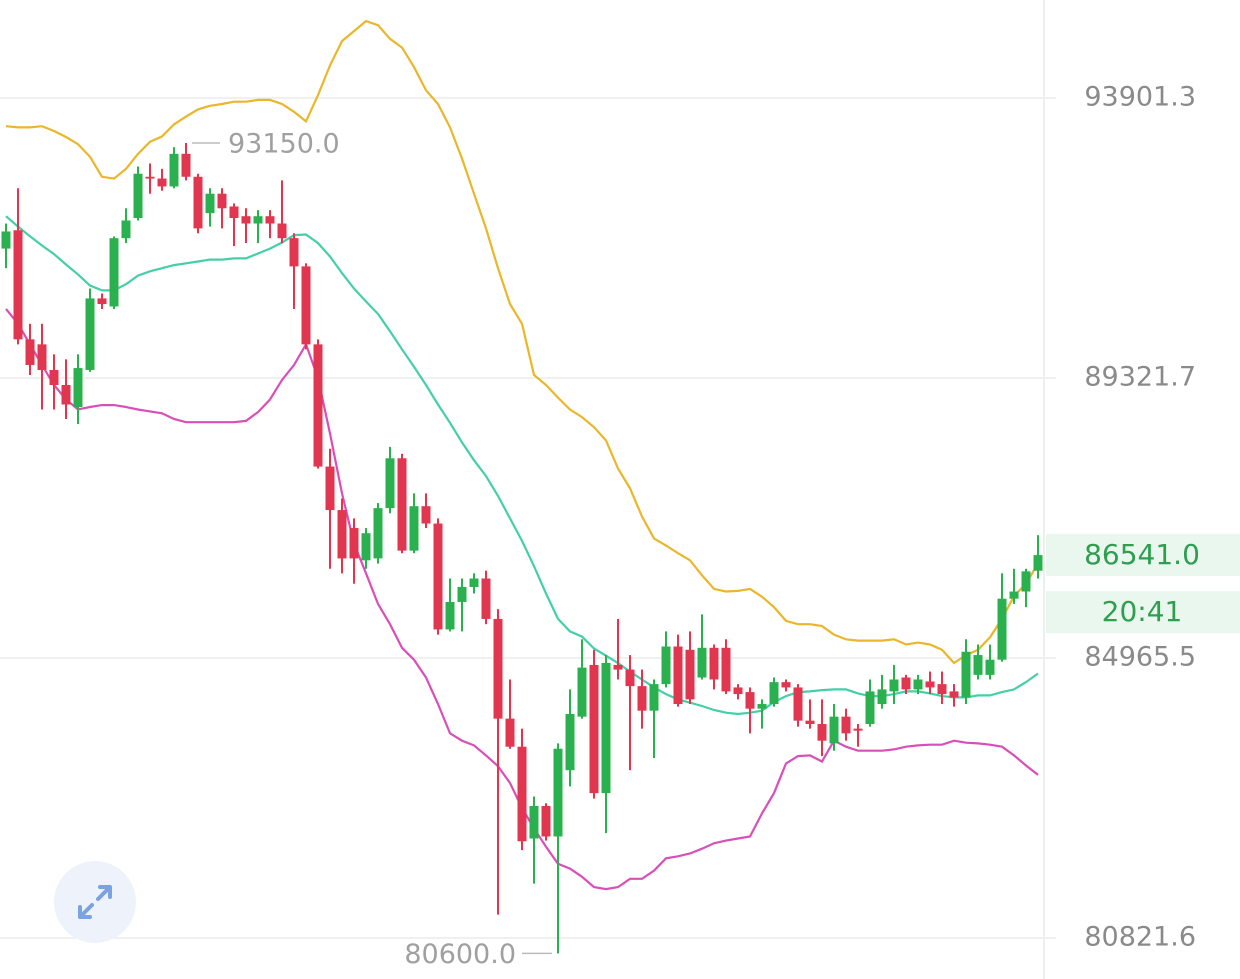  I want to click on y-tick-label: 93901.3, so click(1140, 96).